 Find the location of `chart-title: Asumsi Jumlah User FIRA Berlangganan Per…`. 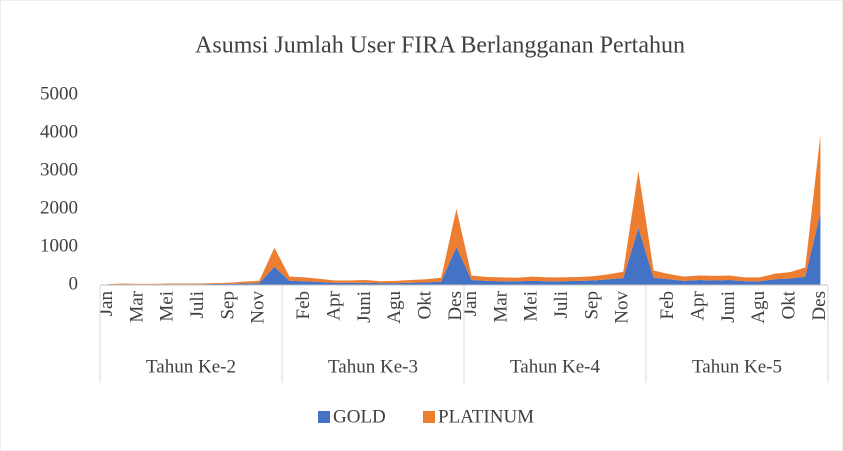

chart-title: Asumsi Jumlah User FIRA Berlangganan Per… is located at coordinates (440, 46).